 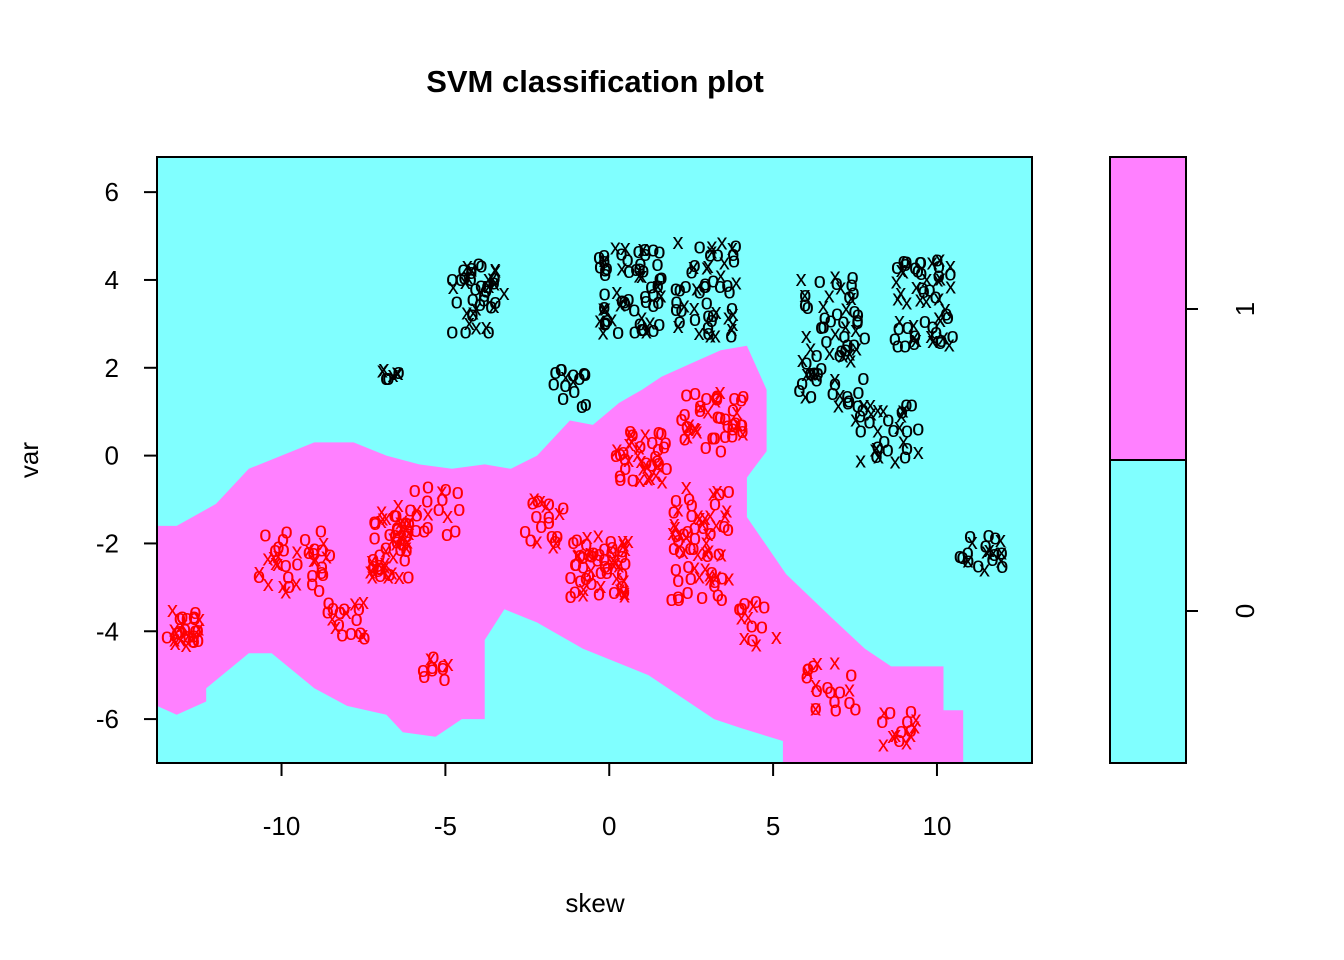 I want to click on x-tick-label: -5, so click(x=445, y=826).